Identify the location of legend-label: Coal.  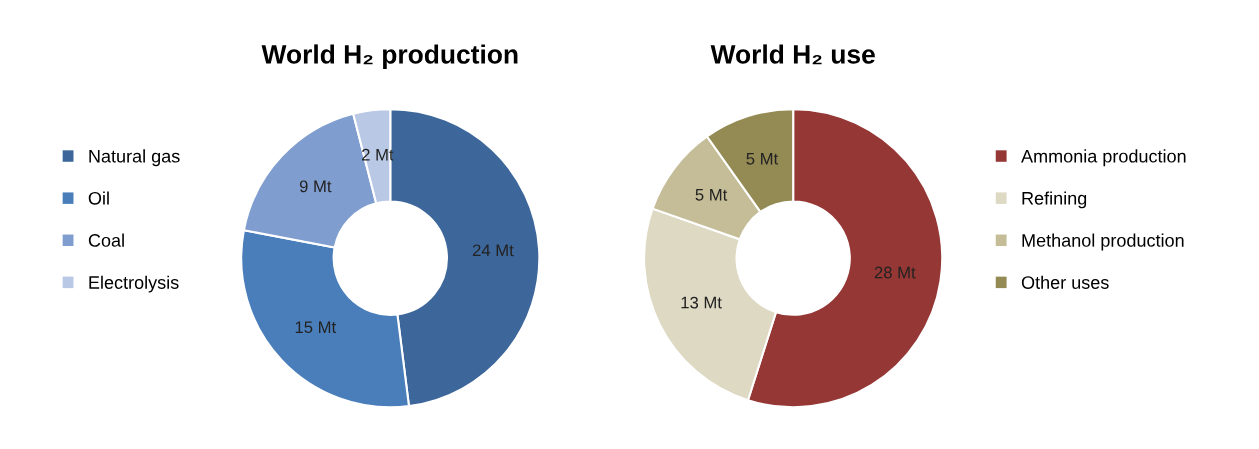
(106, 240).